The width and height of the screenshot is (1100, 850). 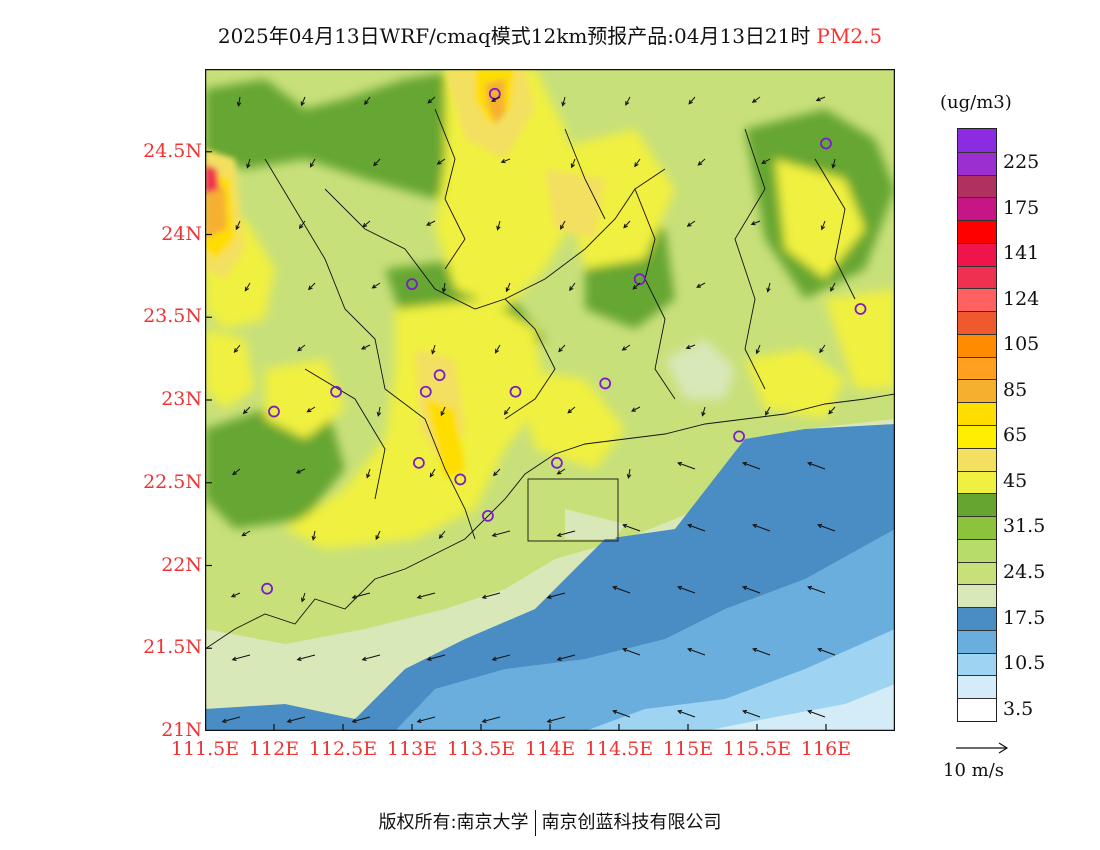 What do you see at coordinates (481, 749) in the screenshot?
I see `lon-tick-label: 113.5E` at bounding box center [481, 749].